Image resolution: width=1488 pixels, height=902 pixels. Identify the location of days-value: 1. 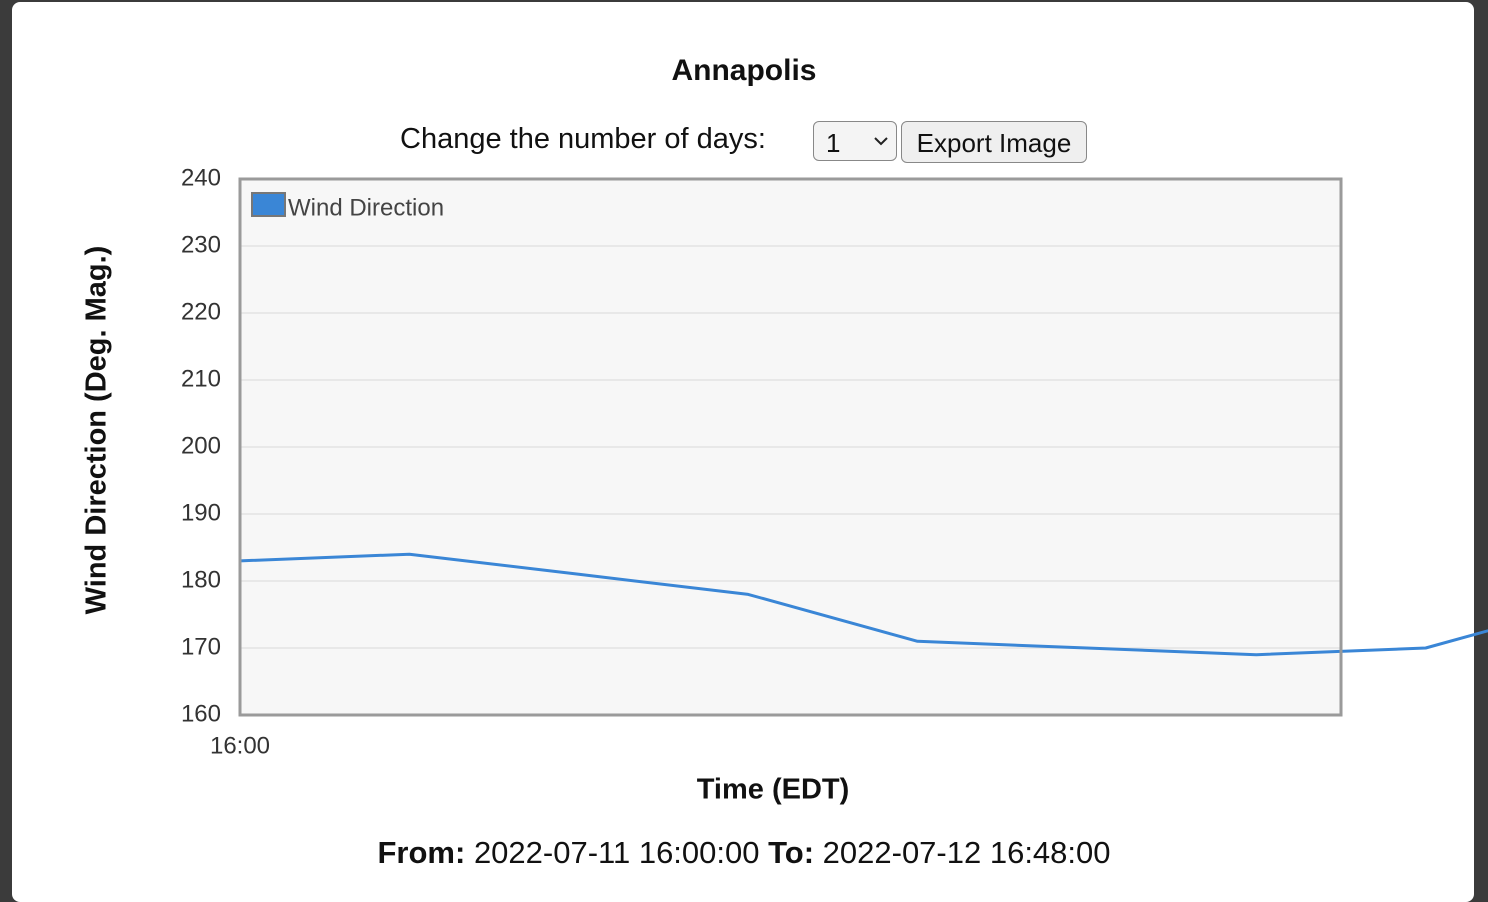
(833, 143).